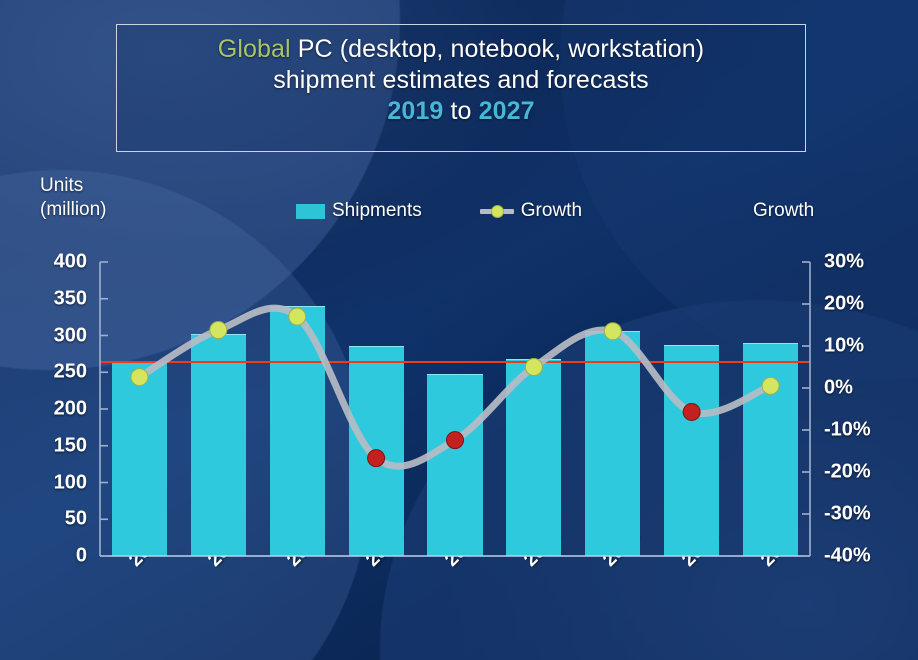 The image size is (918, 660). What do you see at coordinates (691, 411) in the screenshot?
I see `growth-marker-2026: 2026: -5.7%` at bounding box center [691, 411].